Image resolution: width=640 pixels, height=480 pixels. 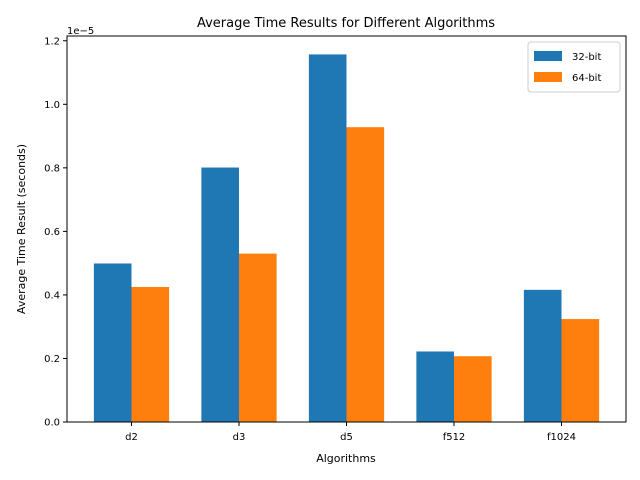 I want to click on bar-64-bit-d3, so click(x=258, y=337).